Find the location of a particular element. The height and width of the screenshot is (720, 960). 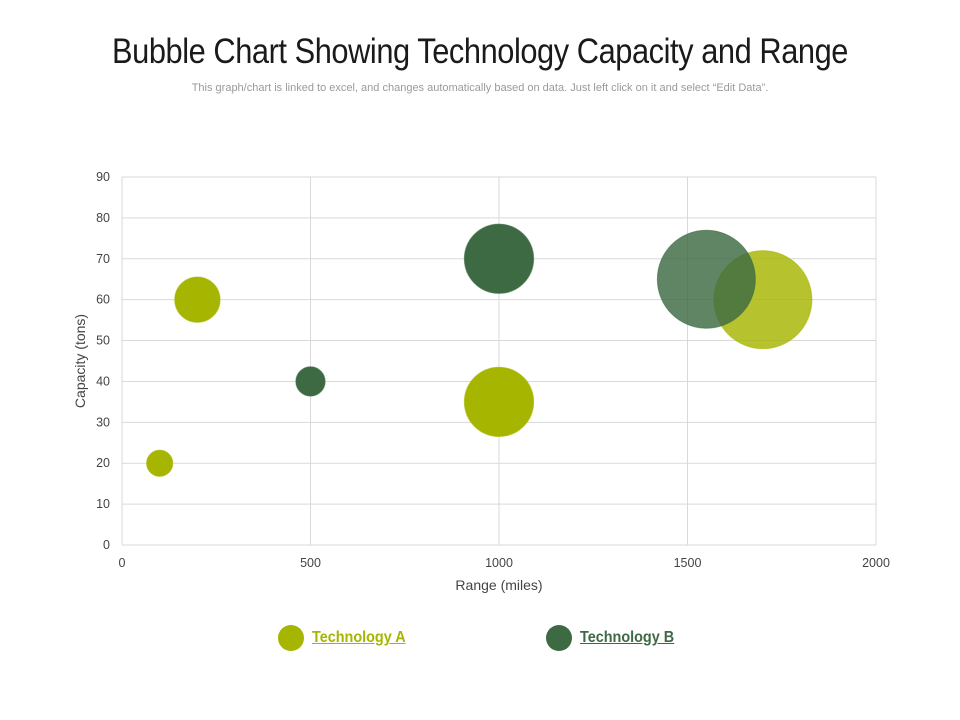

legend-item-technology-a: Technology A is located at coordinates (347, 638).